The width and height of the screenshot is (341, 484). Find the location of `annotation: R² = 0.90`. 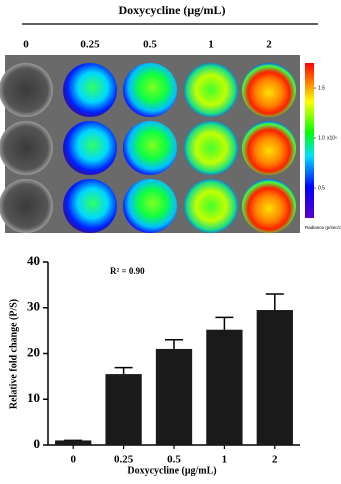

annotation: R² = 0.90 is located at coordinates (127, 271).